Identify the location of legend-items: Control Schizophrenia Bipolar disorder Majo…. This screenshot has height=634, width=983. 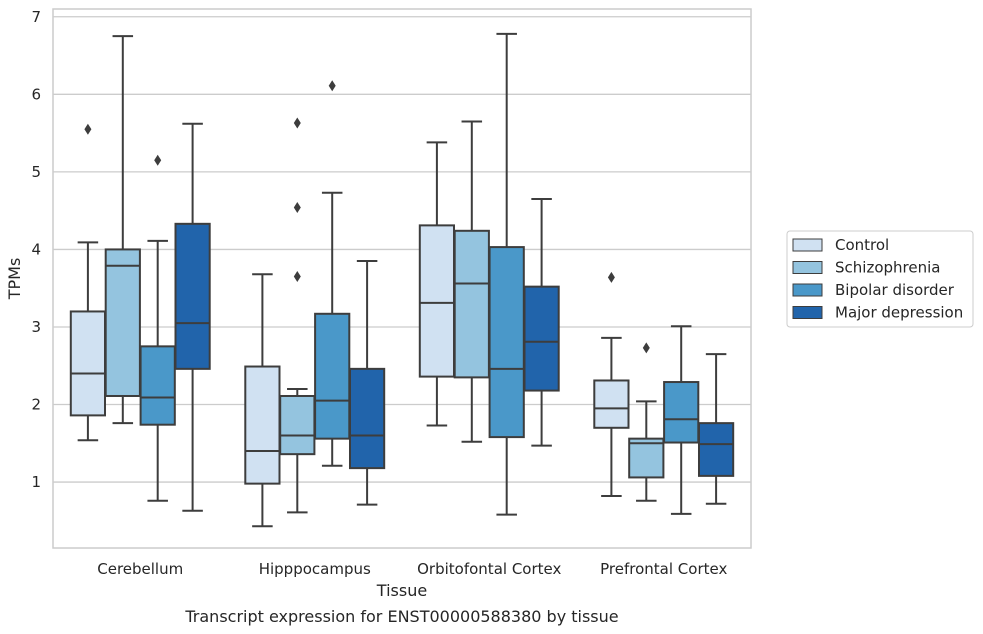
(877, 279).